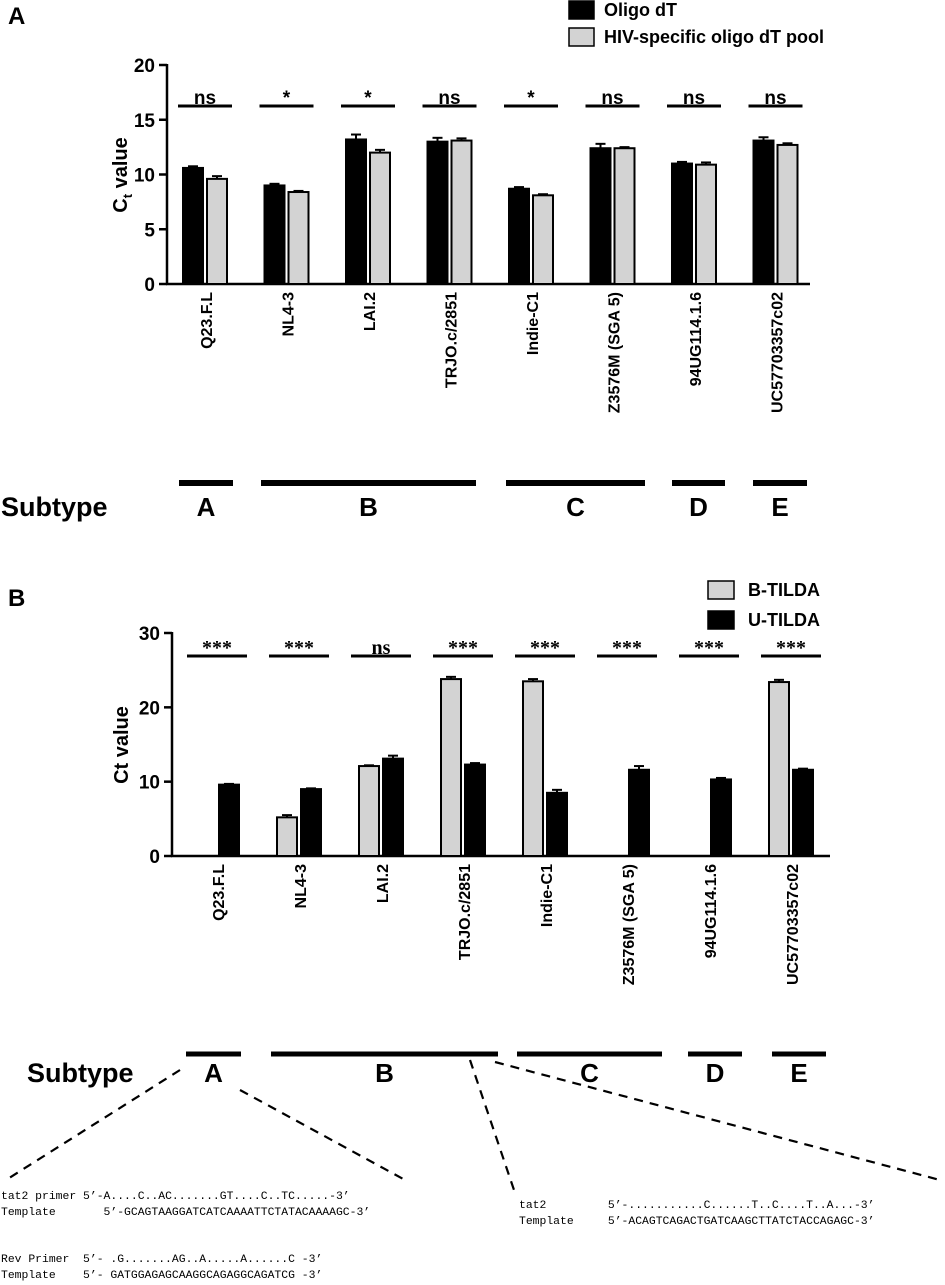 Image resolution: width=945 pixels, height=1285 pixels. What do you see at coordinates (80, 1073) in the screenshot?
I see `subtype-label: Subtype` at bounding box center [80, 1073].